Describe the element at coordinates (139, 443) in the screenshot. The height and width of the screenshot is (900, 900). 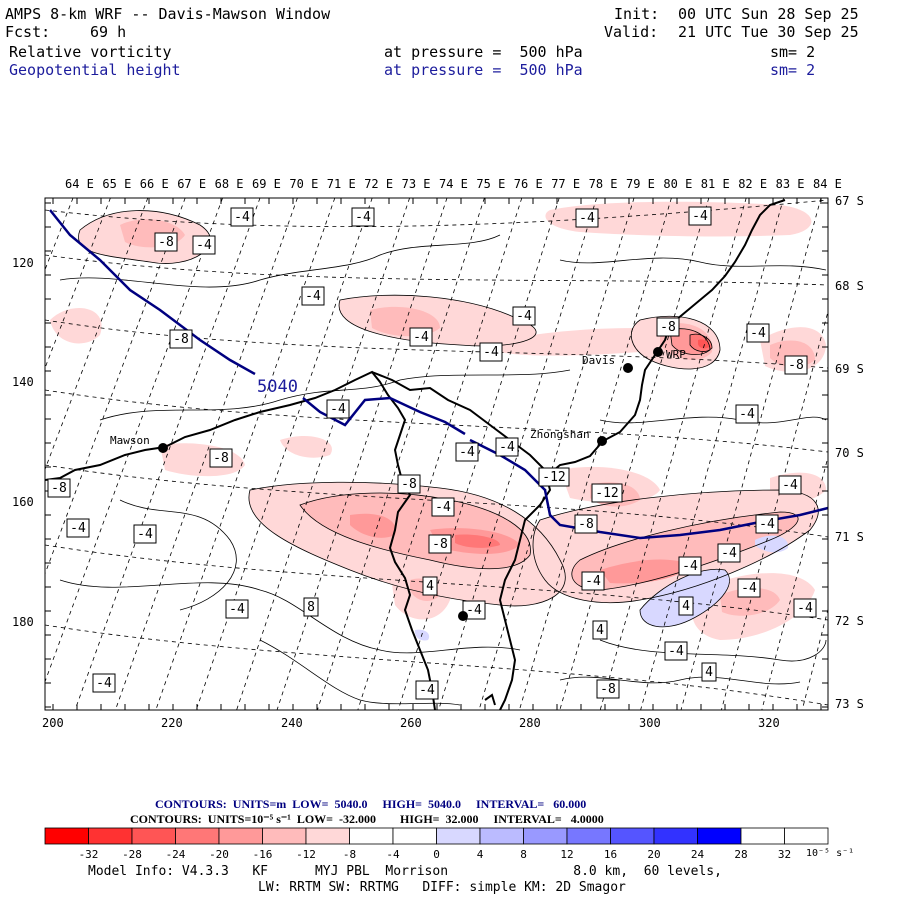
I see `station-mawson: Mawson` at that location.